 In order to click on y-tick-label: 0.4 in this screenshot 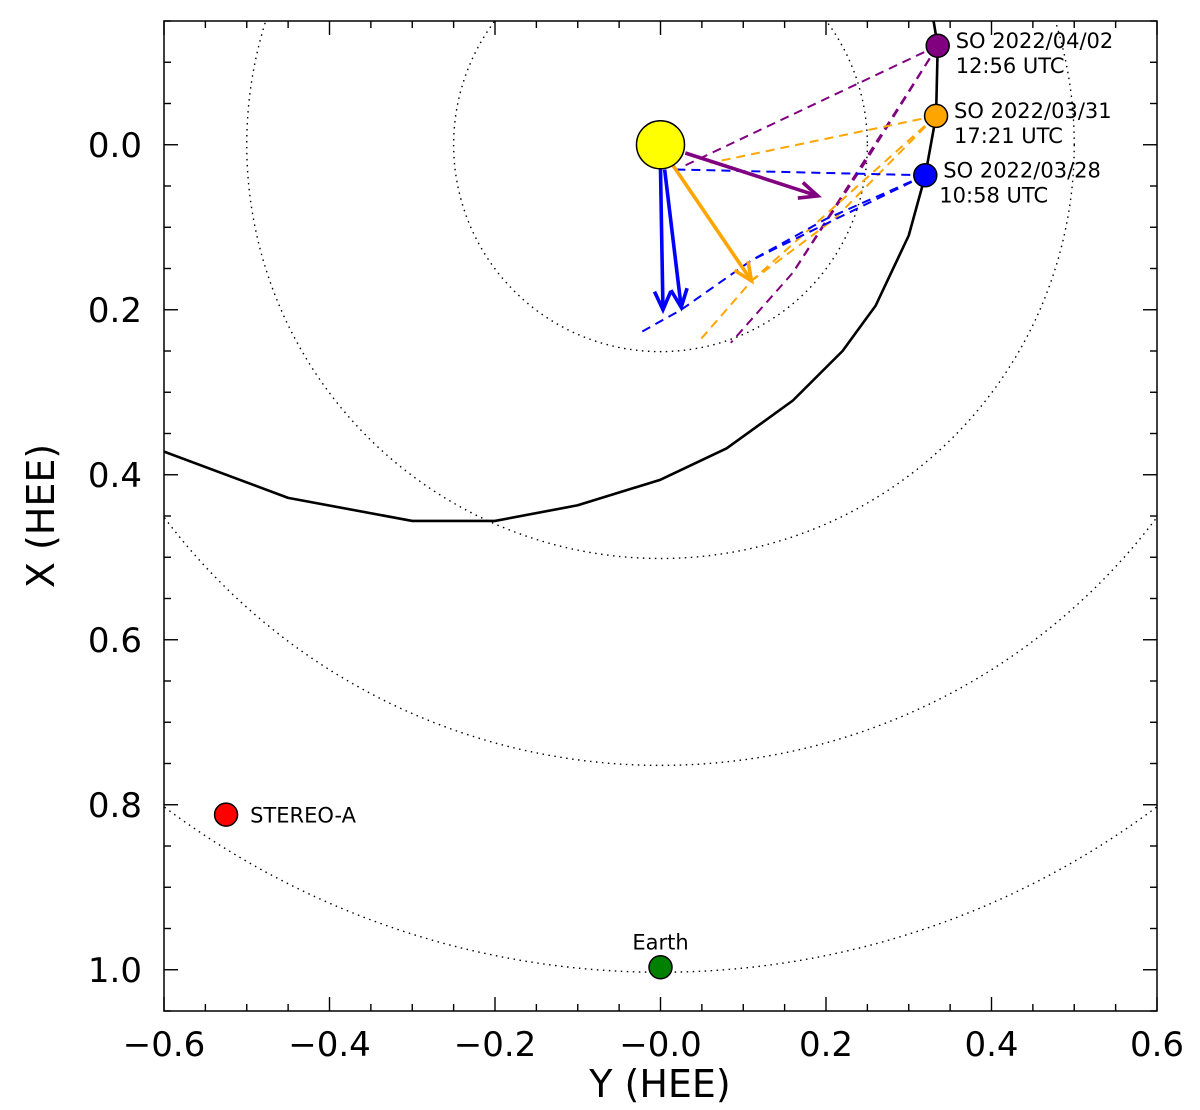, I will do `click(115, 476)`.